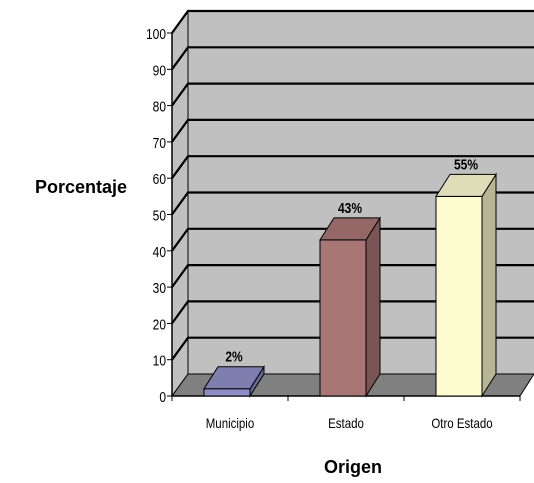  Describe the element at coordinates (160, 143) in the screenshot. I see `y-tick-label: 70` at that location.